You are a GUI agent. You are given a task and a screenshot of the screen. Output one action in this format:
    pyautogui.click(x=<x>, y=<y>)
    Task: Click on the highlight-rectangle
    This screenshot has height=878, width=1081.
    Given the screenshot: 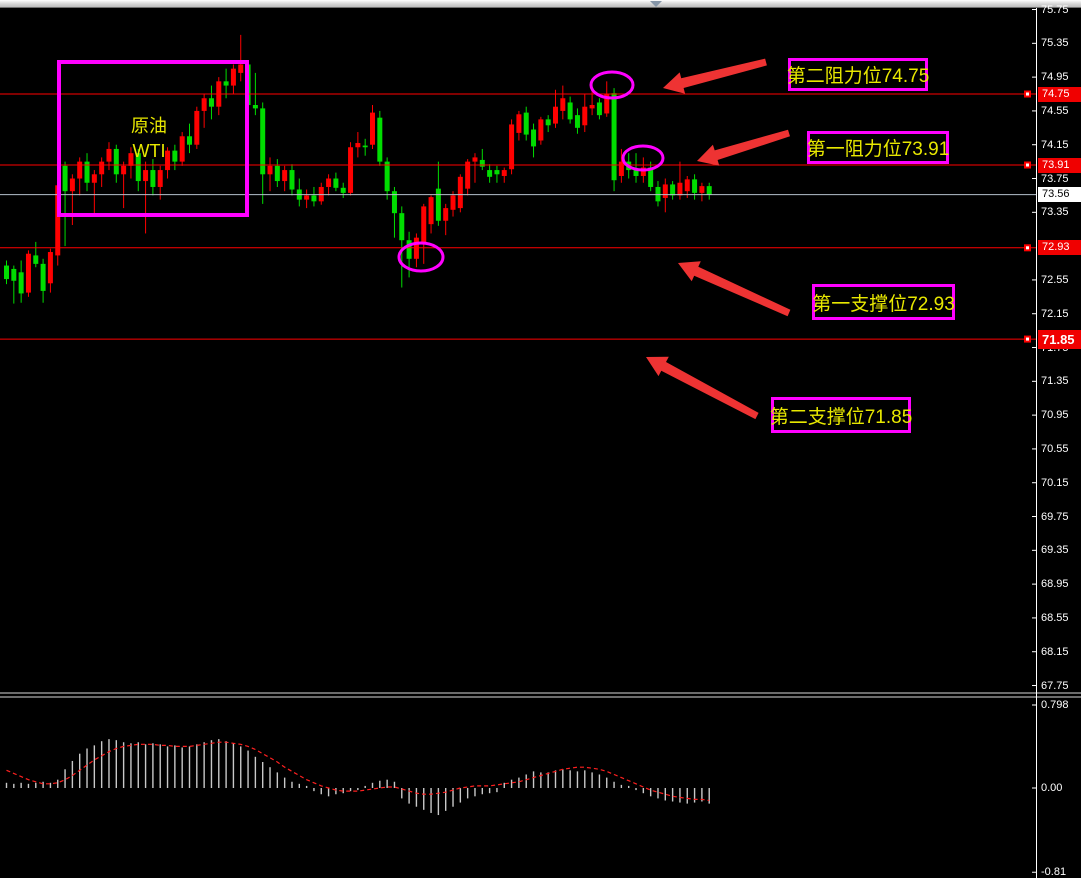 What is the action you would take?
    pyautogui.click(x=153, y=138)
    